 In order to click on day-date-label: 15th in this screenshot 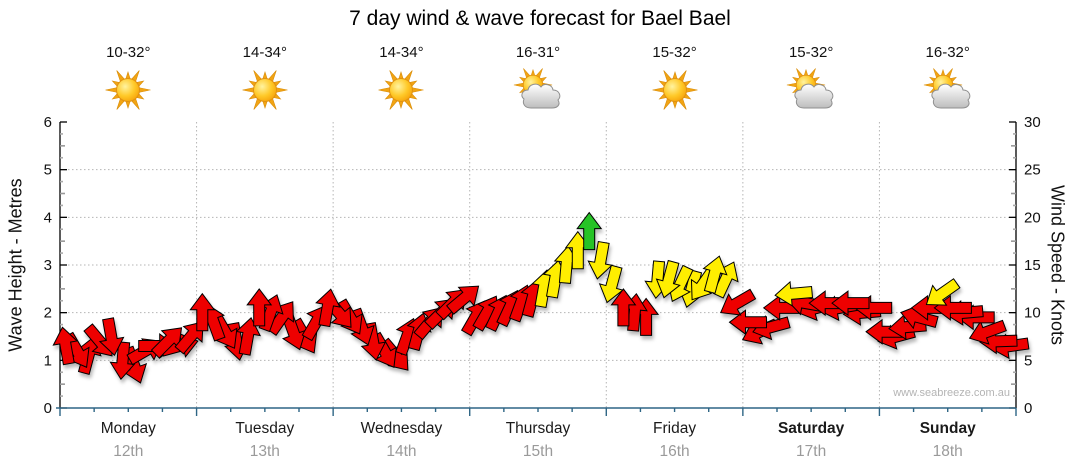, I will do `click(538, 451)`.